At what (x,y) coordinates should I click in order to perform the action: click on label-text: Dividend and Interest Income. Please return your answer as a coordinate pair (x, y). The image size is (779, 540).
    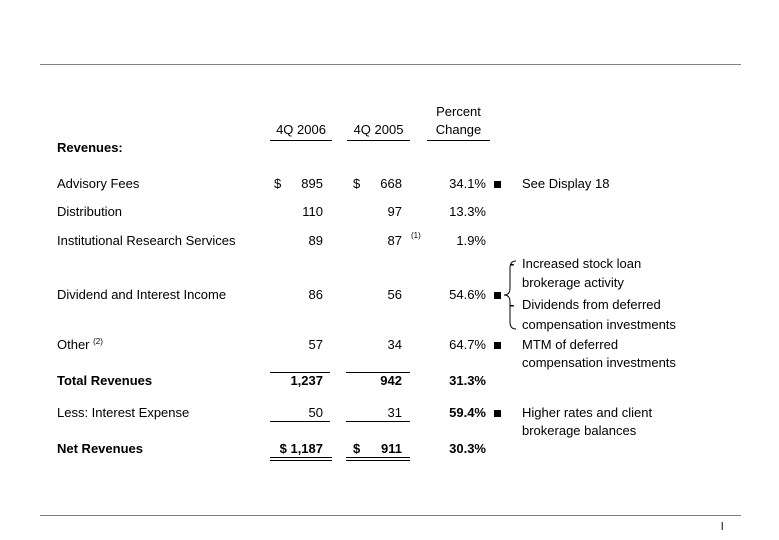
    Looking at the image, I should click on (142, 294).